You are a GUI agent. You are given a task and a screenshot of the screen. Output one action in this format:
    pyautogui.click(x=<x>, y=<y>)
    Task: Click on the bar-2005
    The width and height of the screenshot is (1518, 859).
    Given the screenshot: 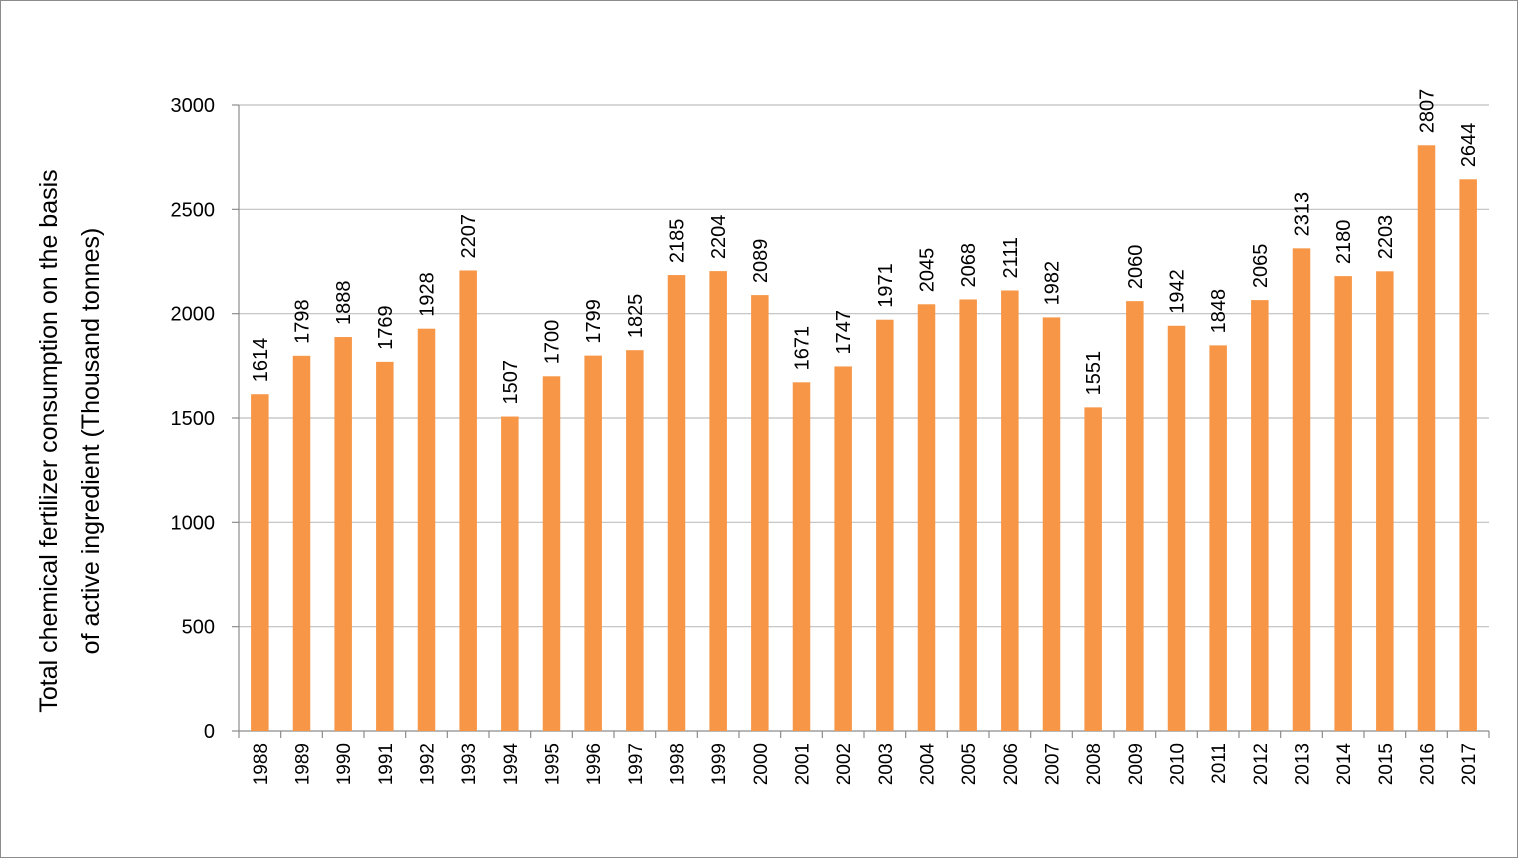 What is the action you would take?
    pyautogui.click(x=968, y=515)
    